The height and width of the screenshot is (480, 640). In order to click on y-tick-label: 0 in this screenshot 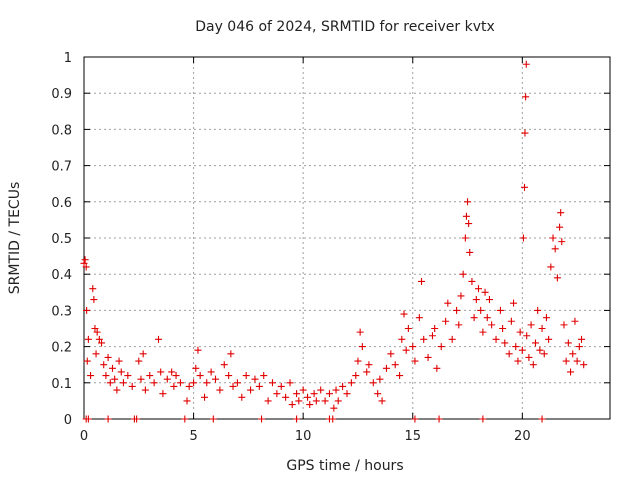, I will do `click(68, 420)`.